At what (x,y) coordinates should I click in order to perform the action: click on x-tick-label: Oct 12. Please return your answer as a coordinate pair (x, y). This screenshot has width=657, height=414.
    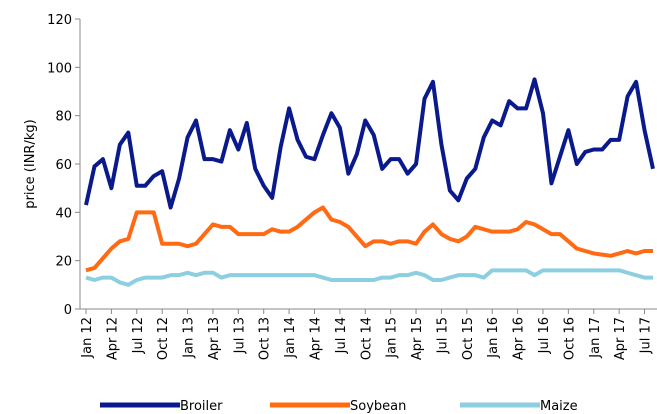
    Looking at the image, I should click on (163, 338).